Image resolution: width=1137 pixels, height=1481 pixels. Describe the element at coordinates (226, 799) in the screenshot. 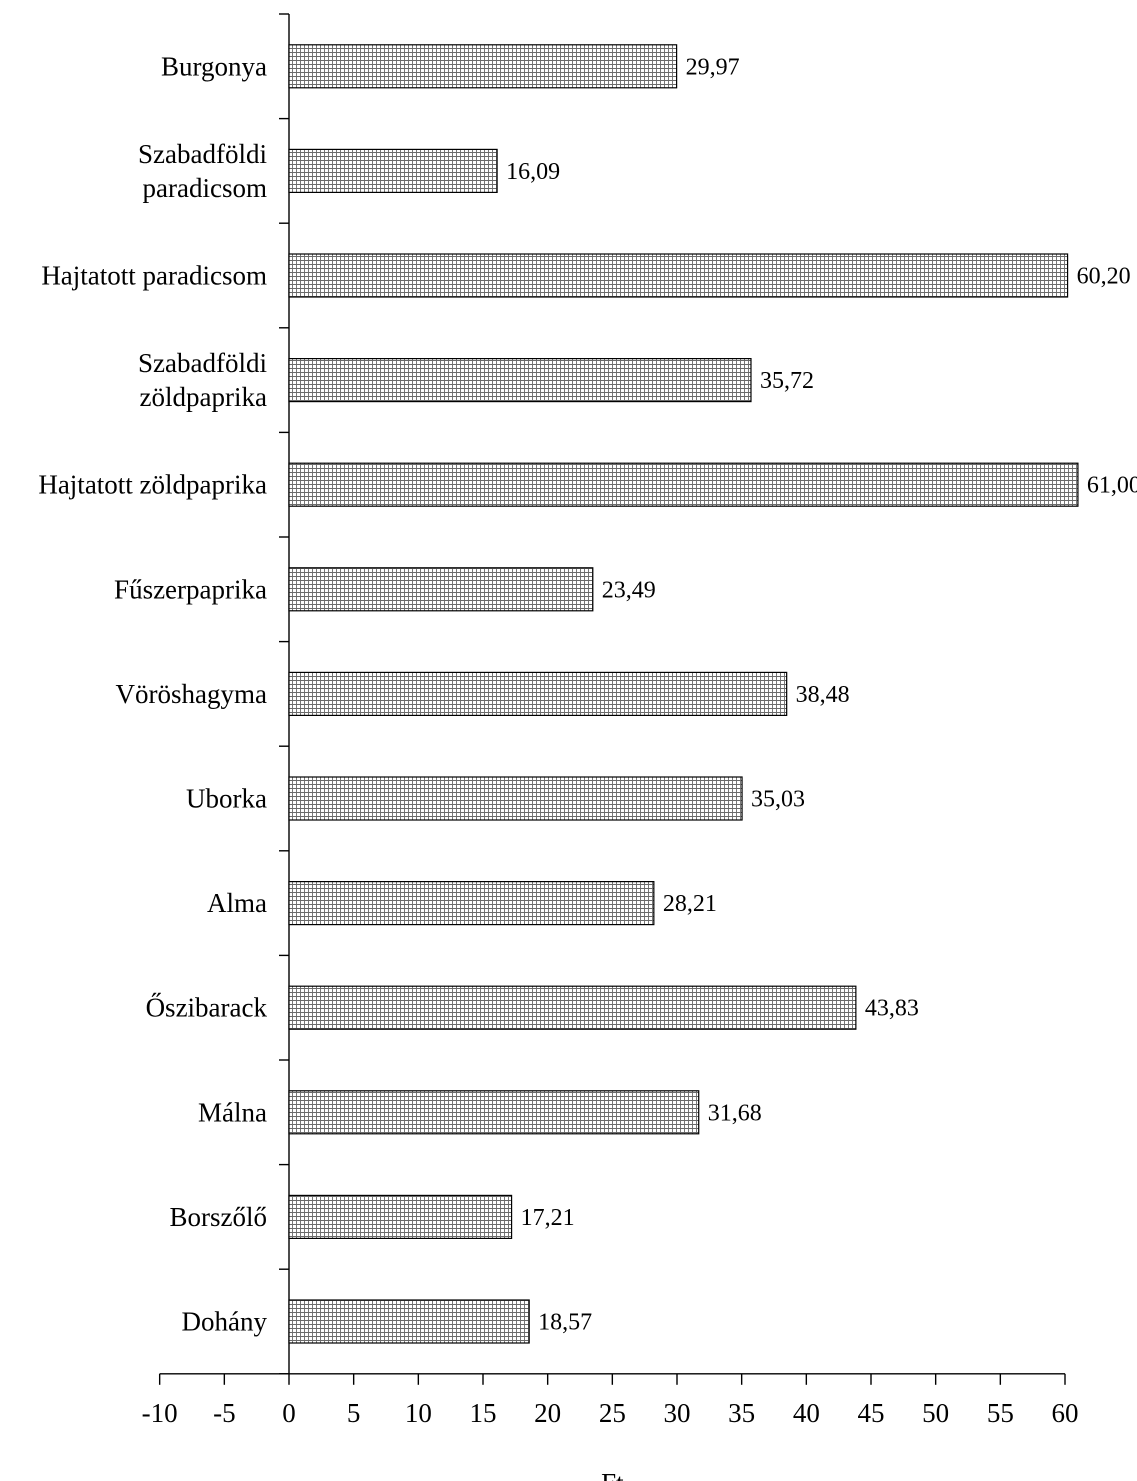

I see `category-label: Uborka` at that location.